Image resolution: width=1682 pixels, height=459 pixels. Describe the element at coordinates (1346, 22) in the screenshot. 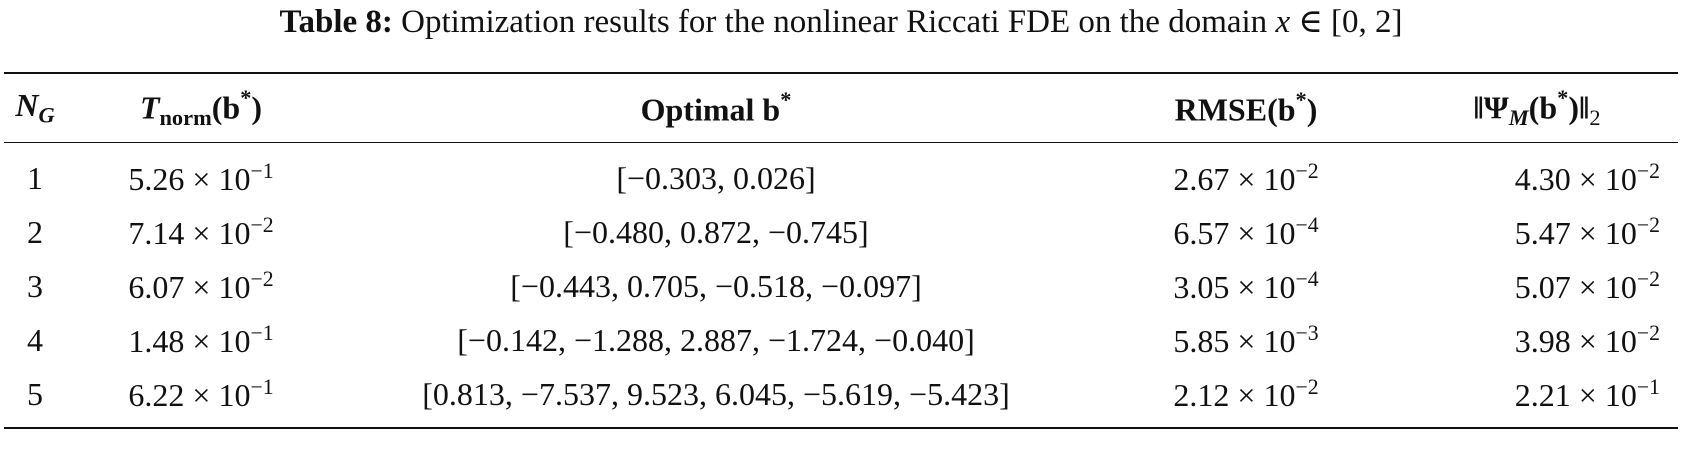

I see `caption-text: ∈ [0, 2]` at that location.